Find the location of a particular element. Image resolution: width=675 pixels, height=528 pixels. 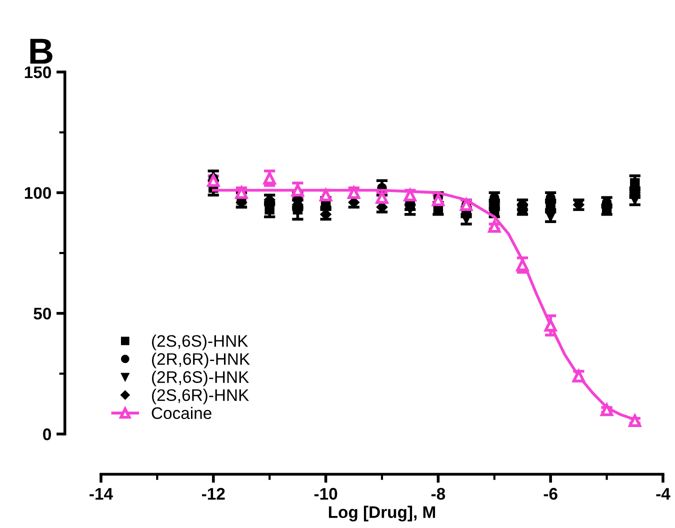

chart-title: B is located at coordinates (41, 51).